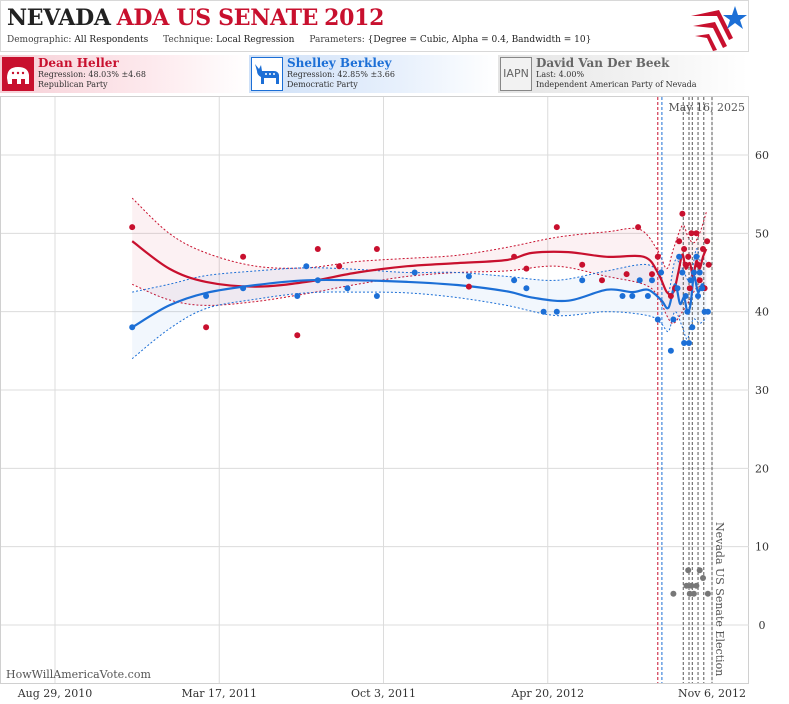 The image size is (789, 704). I want to click on x-tick-label: Mar 17, 2011, so click(219, 693).